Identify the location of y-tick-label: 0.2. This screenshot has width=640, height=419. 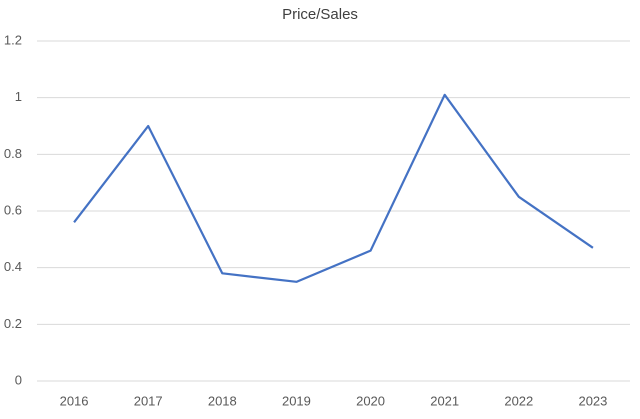
(13, 323).